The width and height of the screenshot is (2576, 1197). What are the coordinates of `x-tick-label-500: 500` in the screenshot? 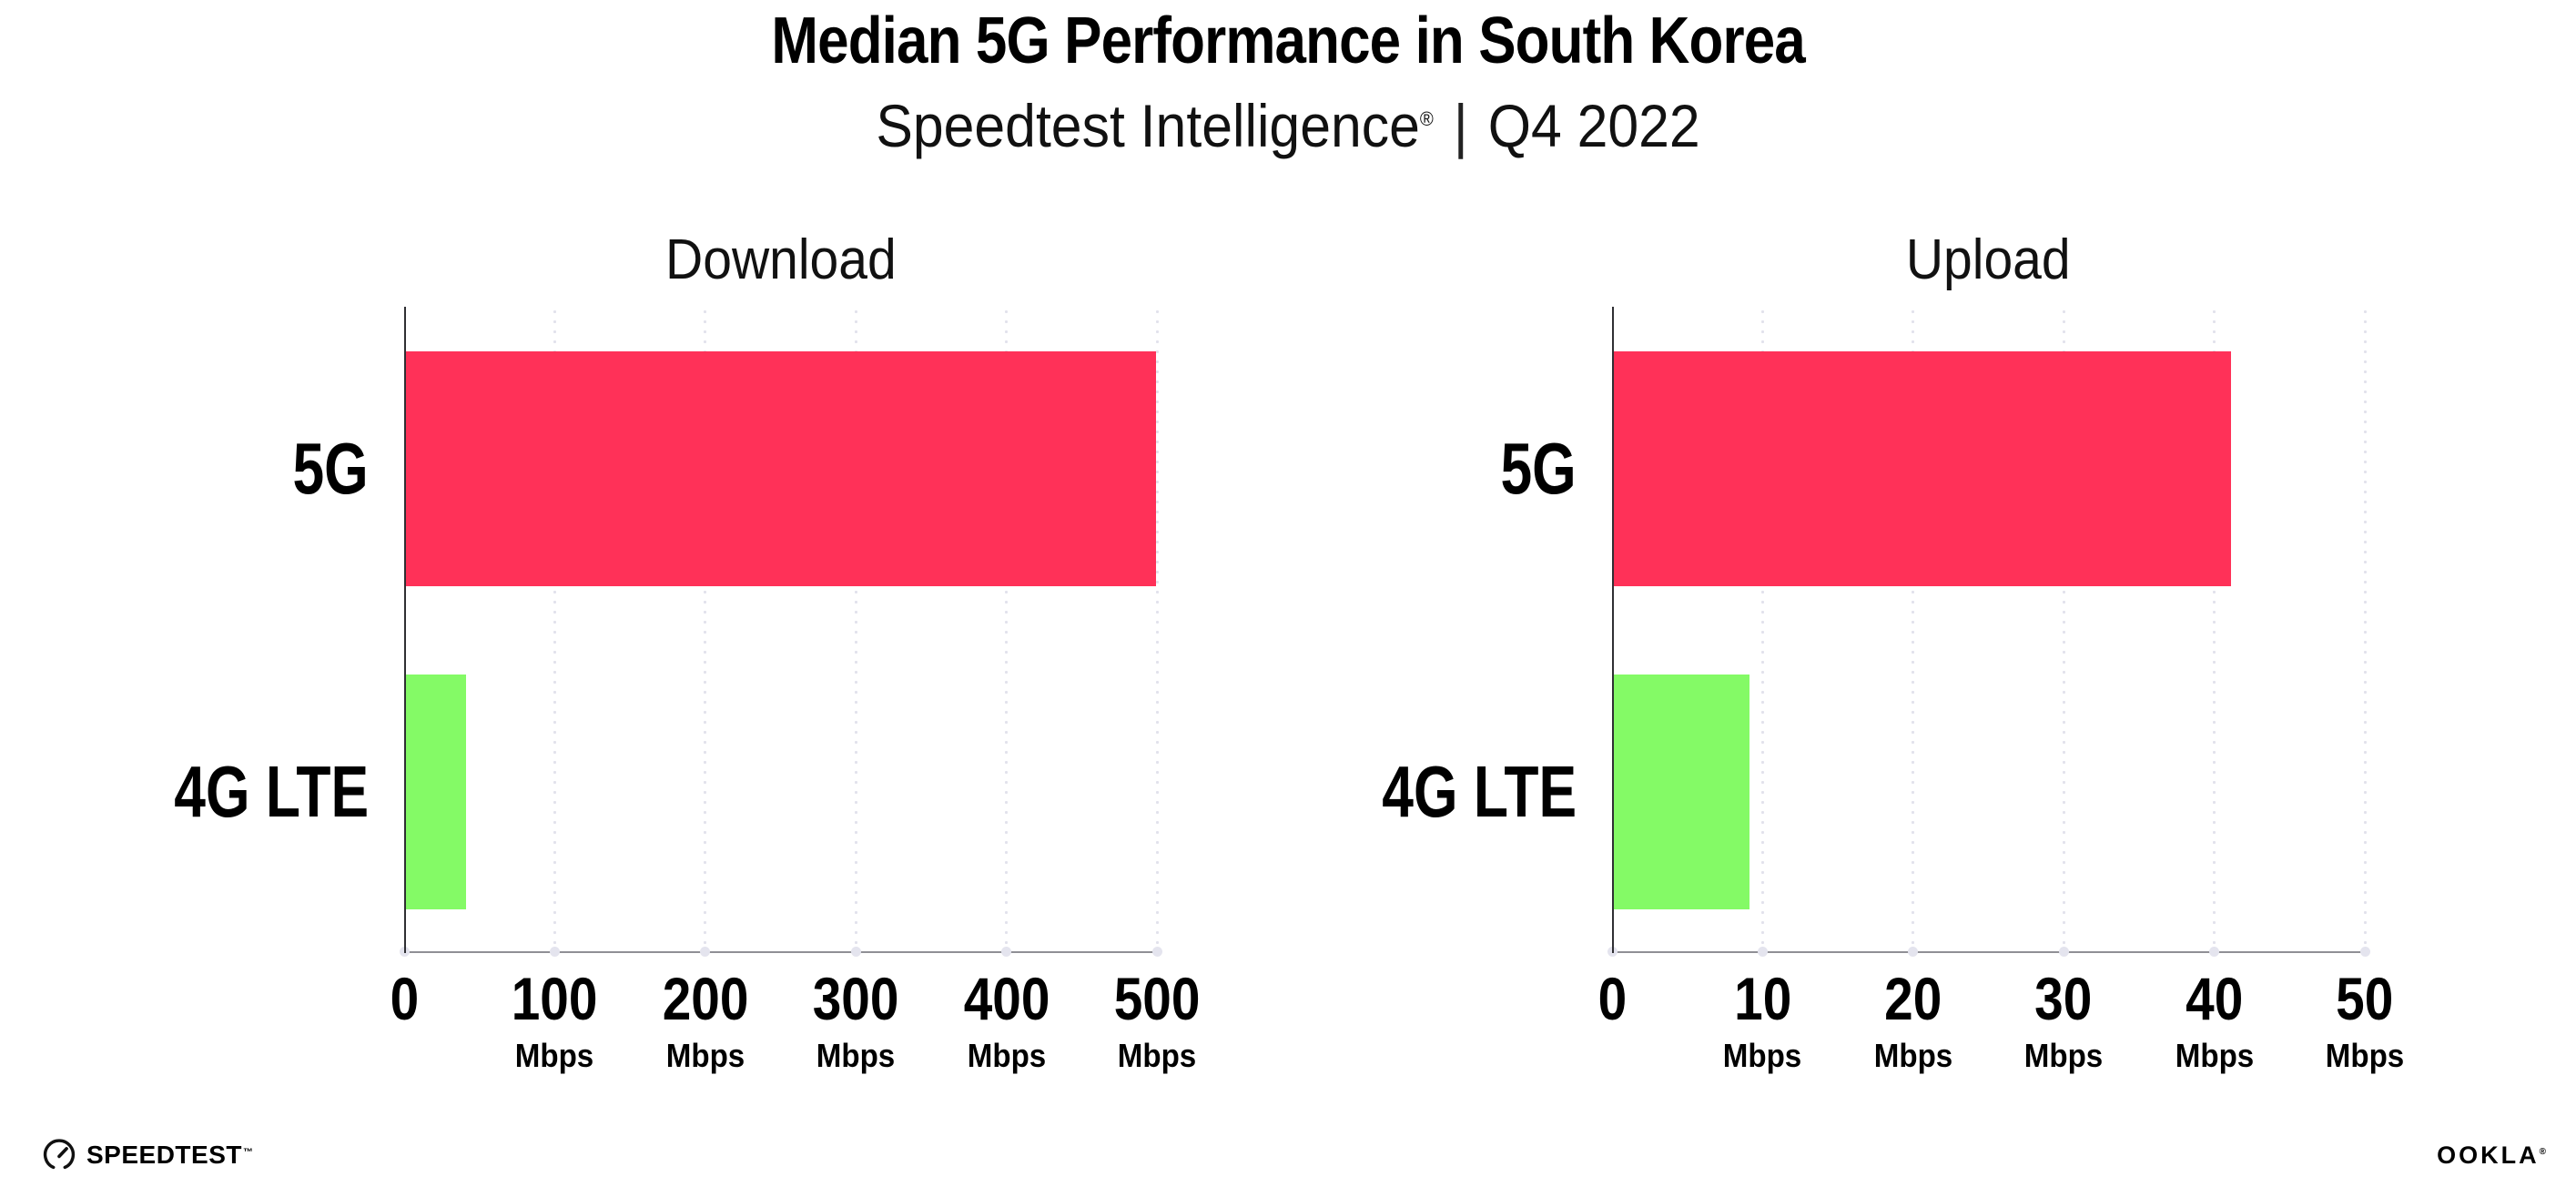 It's located at (1157, 999).